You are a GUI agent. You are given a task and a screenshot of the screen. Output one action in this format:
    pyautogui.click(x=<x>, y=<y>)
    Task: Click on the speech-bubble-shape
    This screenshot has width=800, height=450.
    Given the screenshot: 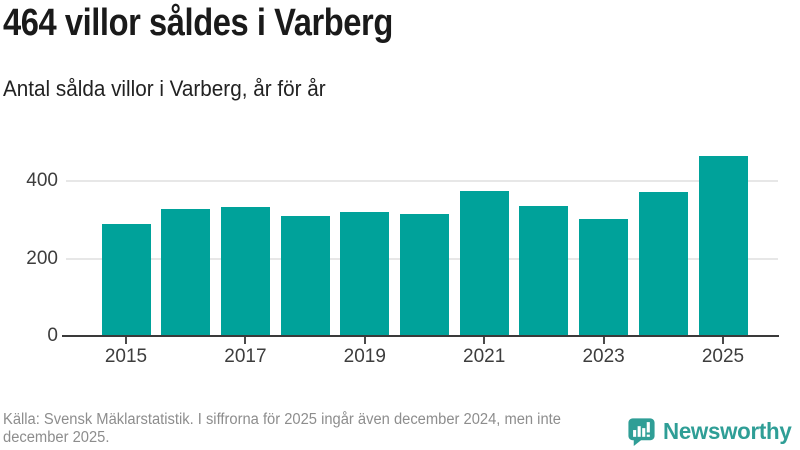 What is the action you would take?
    pyautogui.click(x=641, y=431)
    